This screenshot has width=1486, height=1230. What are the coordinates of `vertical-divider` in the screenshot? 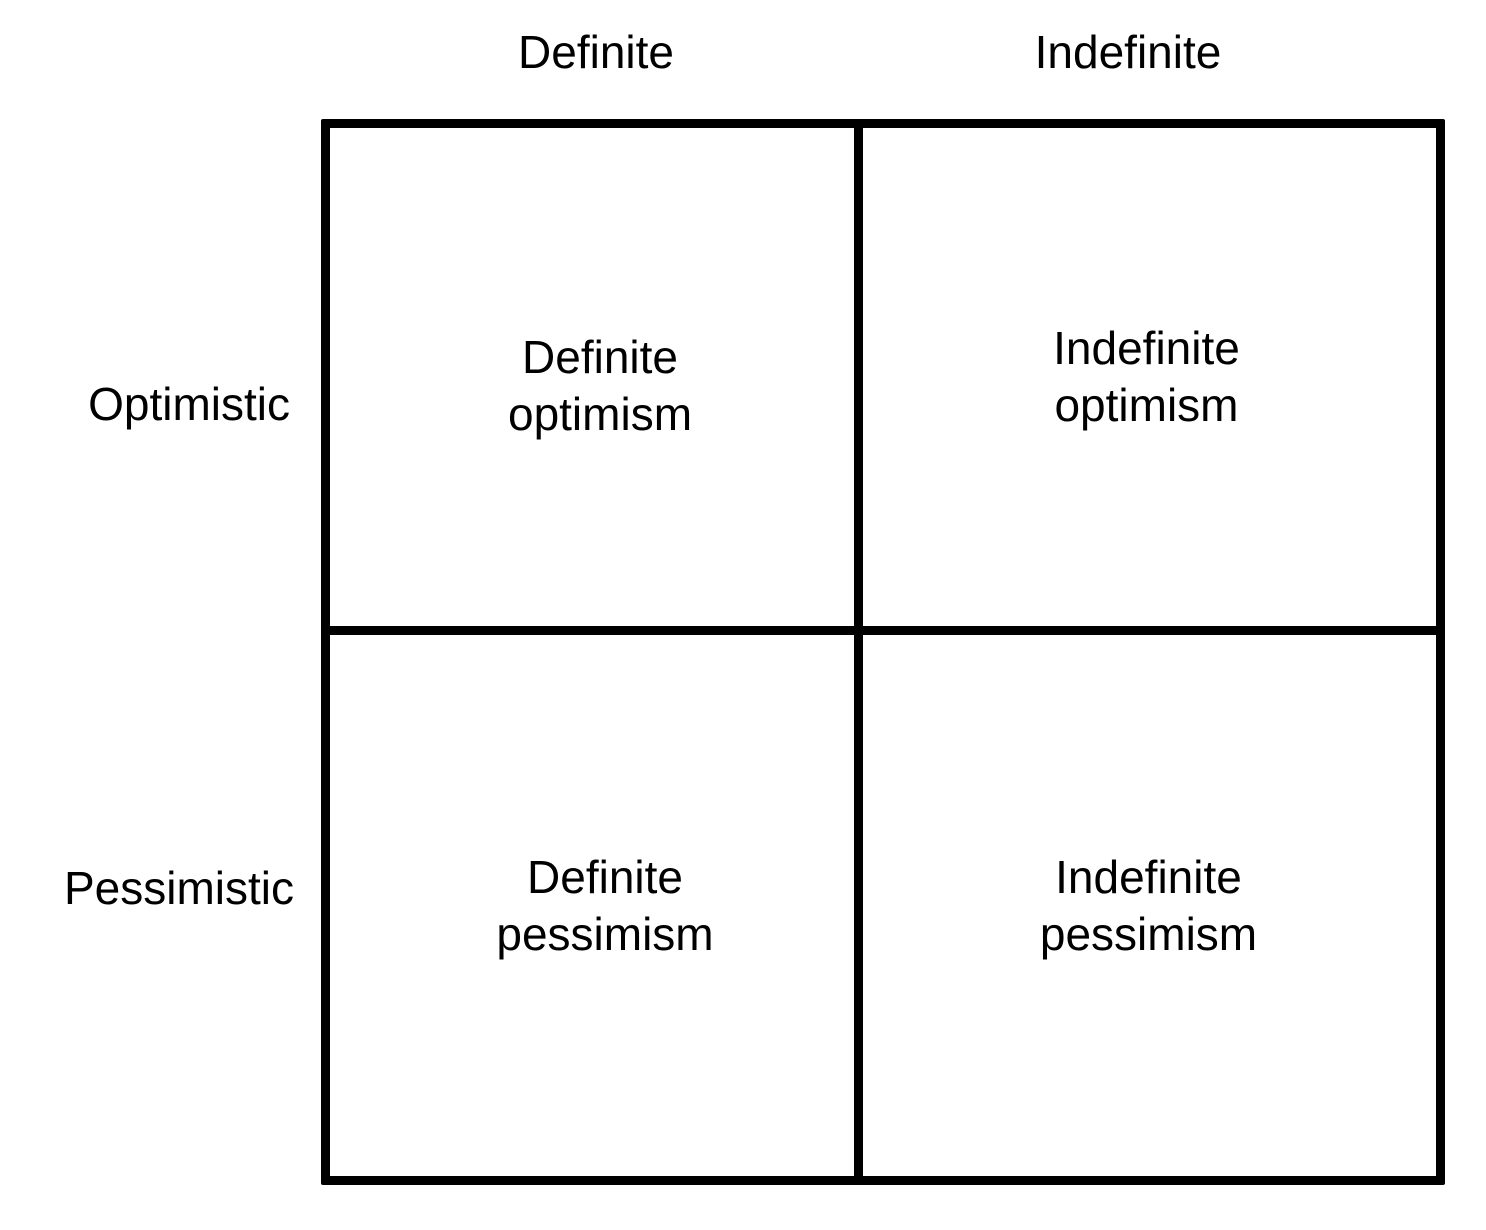 It's located at (858, 652).